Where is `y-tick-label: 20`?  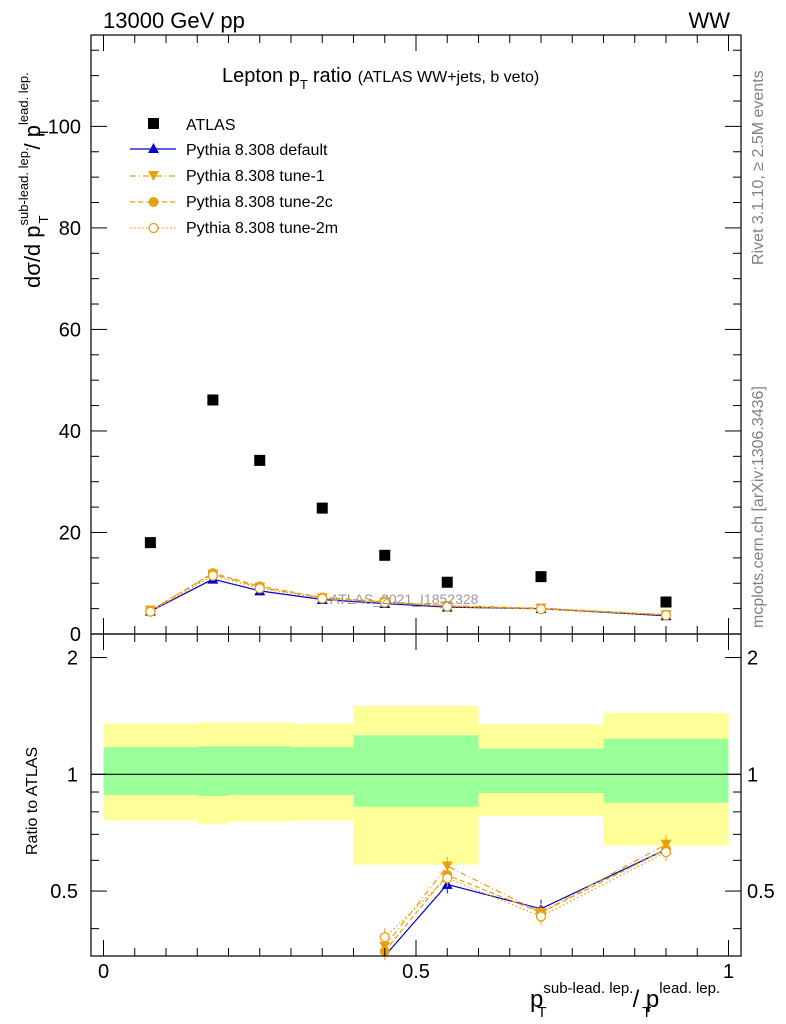 y-tick-label: 20 is located at coordinates (70, 533).